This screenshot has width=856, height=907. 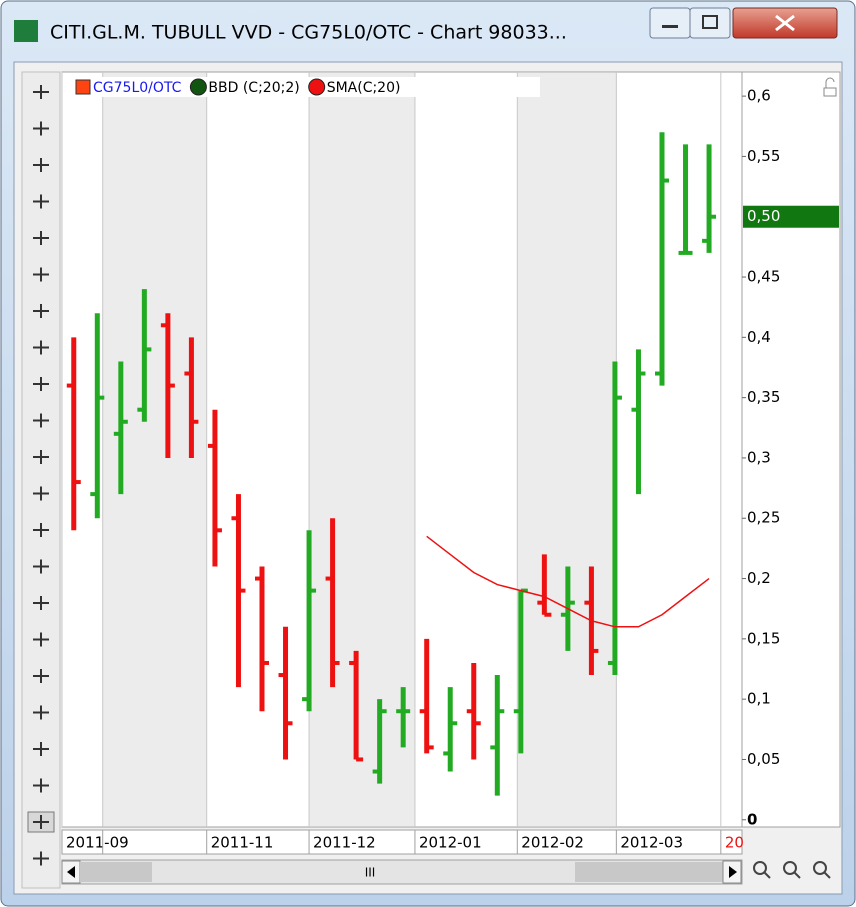 What do you see at coordinates (763, 156) in the screenshot?
I see `y-tick-label: 0,55` at bounding box center [763, 156].